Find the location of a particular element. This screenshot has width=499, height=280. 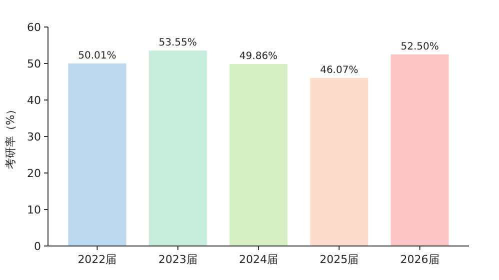

y-tick-label: 60 is located at coordinates (34, 27).